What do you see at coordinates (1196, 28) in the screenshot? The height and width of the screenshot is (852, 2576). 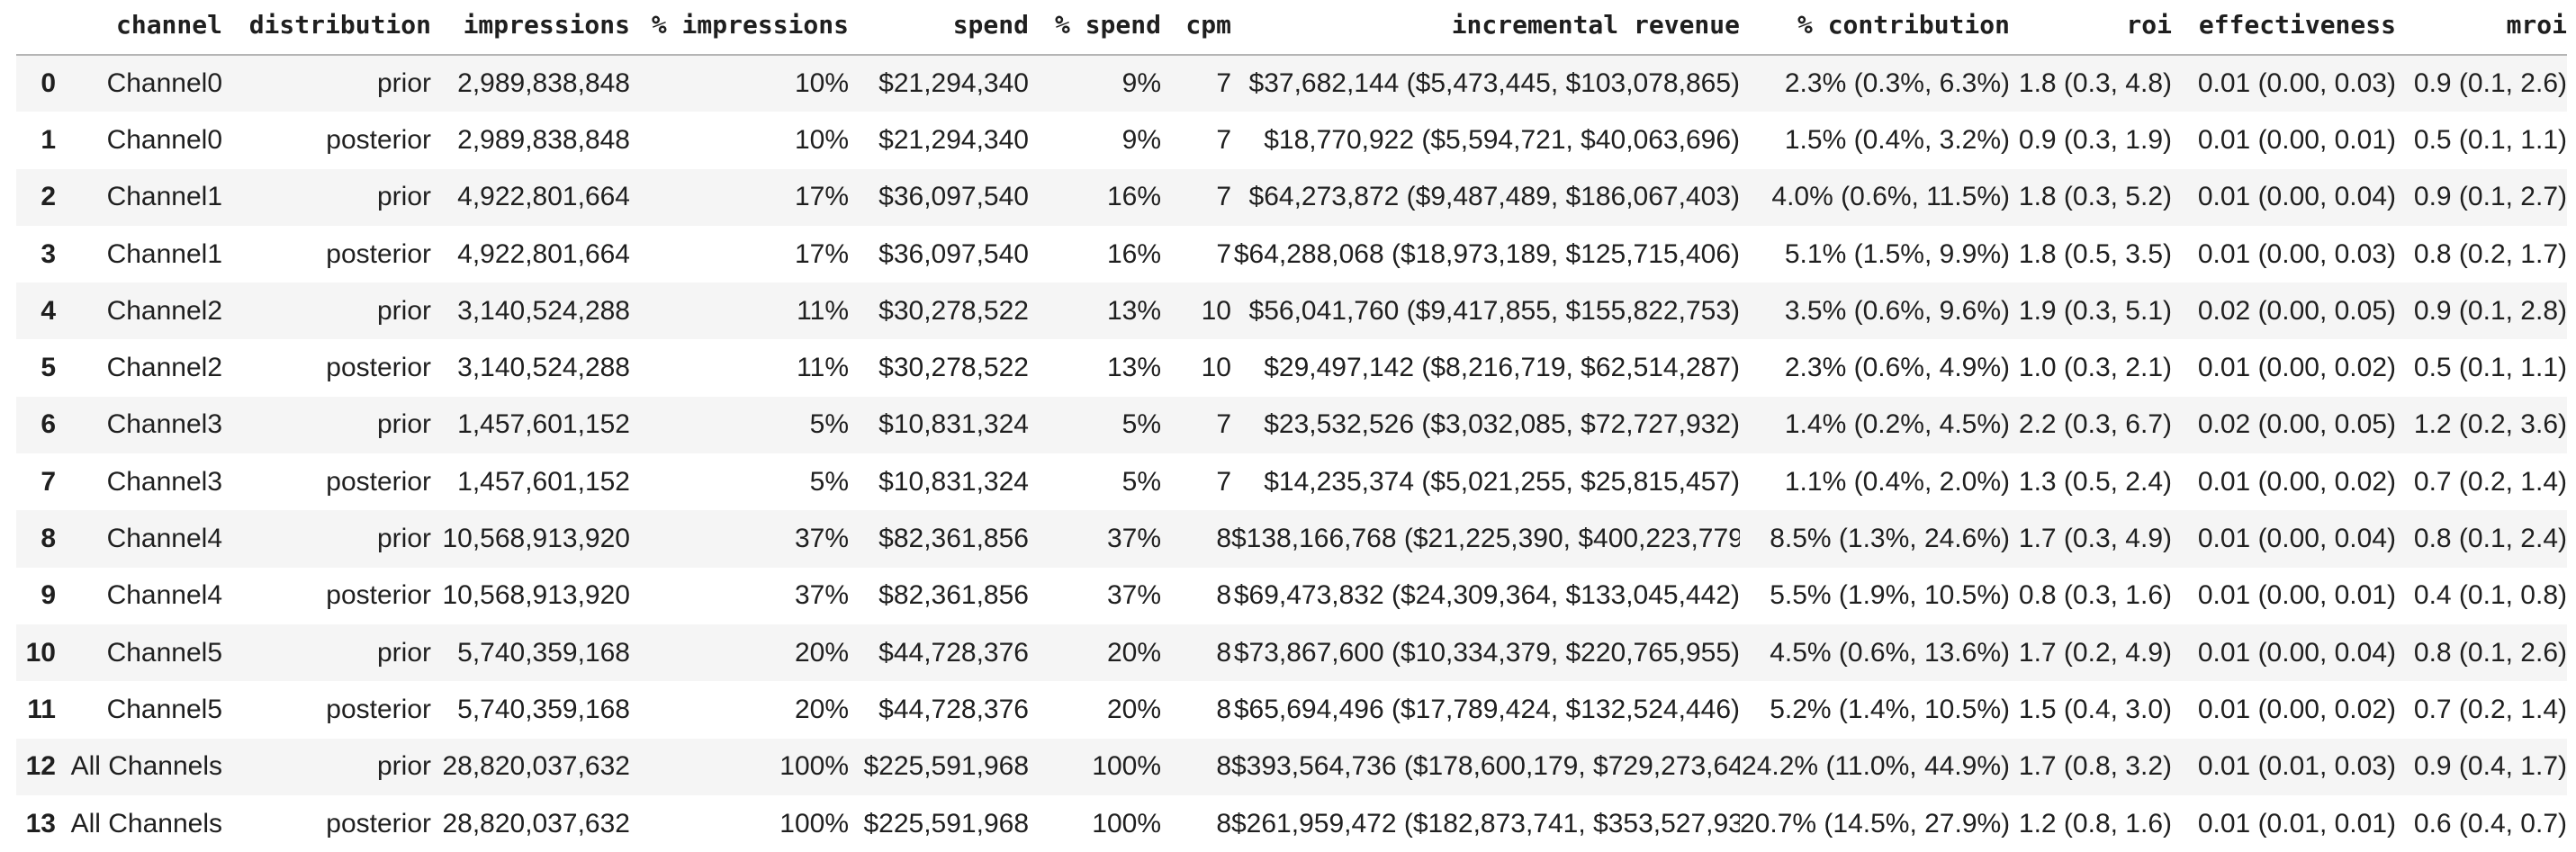 I see `column-header-cpm: cpm` at bounding box center [1196, 28].